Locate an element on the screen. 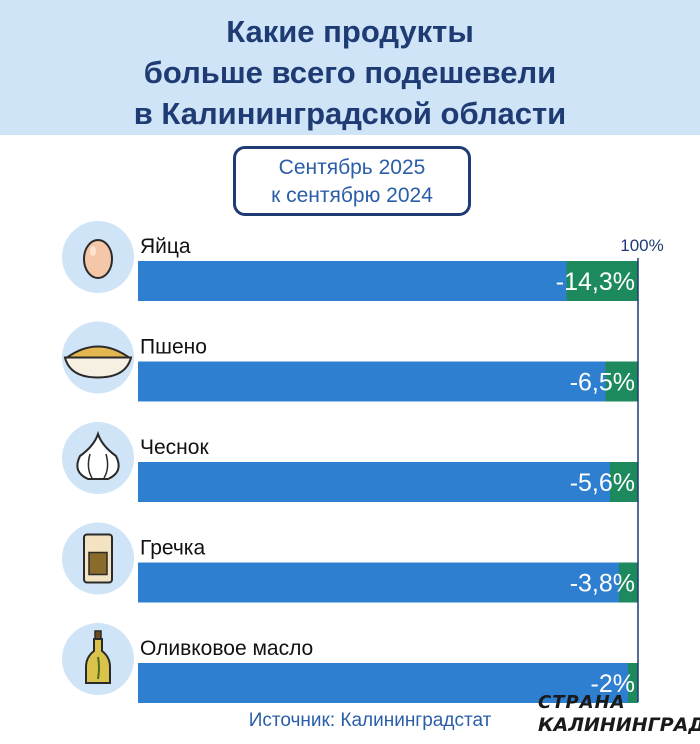  value-label: -3,8% is located at coordinates (602, 584).